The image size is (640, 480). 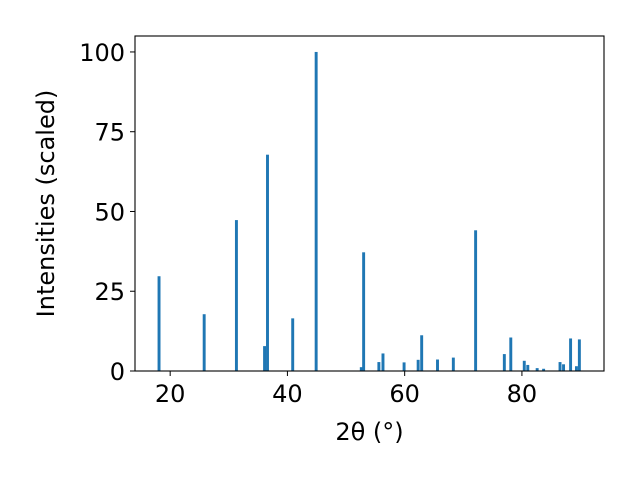 What do you see at coordinates (109, 212) in the screenshot?
I see `y-tick-label: 50` at bounding box center [109, 212].